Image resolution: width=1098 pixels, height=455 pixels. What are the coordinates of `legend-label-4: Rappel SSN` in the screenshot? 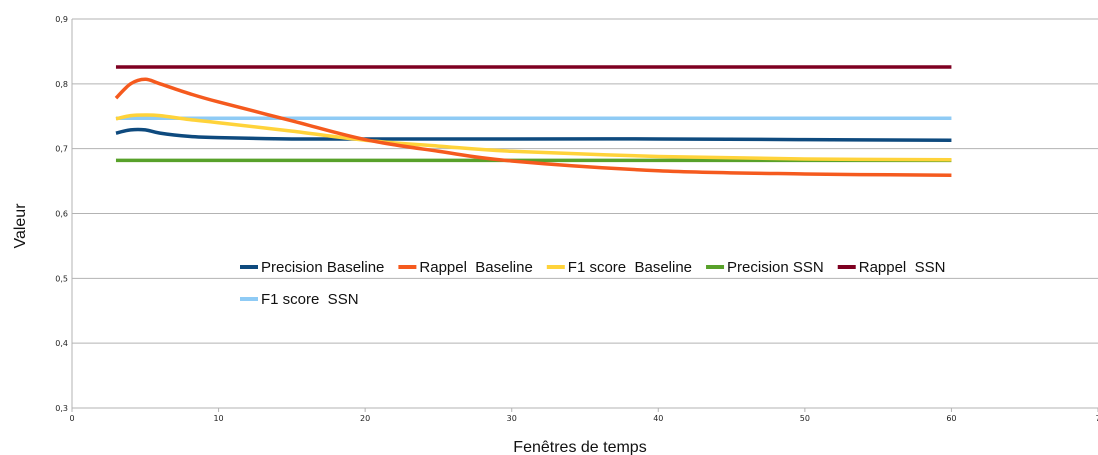 It's located at (902, 267).